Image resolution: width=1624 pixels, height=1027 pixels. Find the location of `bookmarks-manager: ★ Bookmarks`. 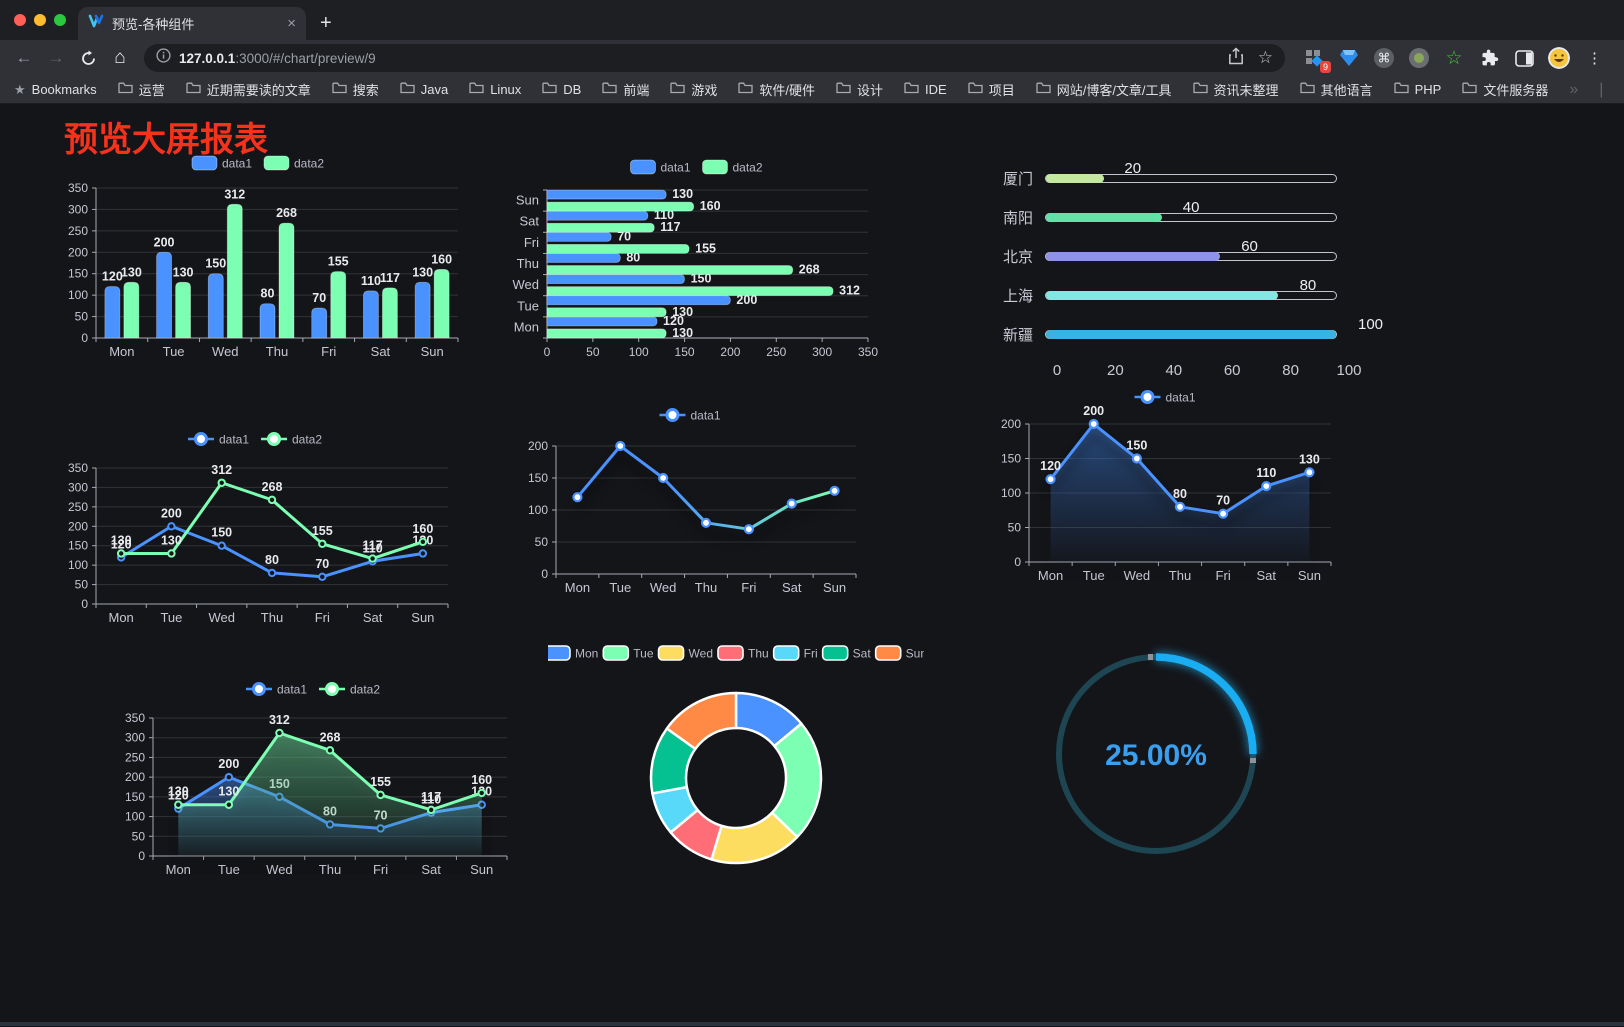

bookmarks-manager: ★ Bookmarks is located at coordinates (55, 90).